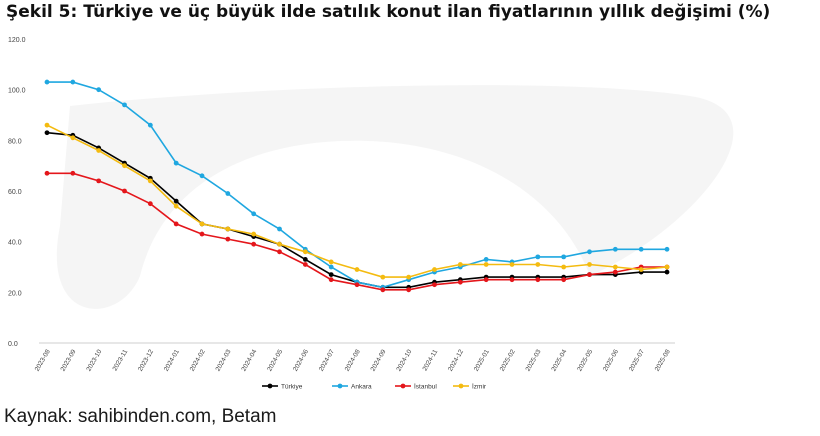 The width and height of the screenshot is (820, 436). I want to click on x-tick-label: 2024-02, so click(198, 360).